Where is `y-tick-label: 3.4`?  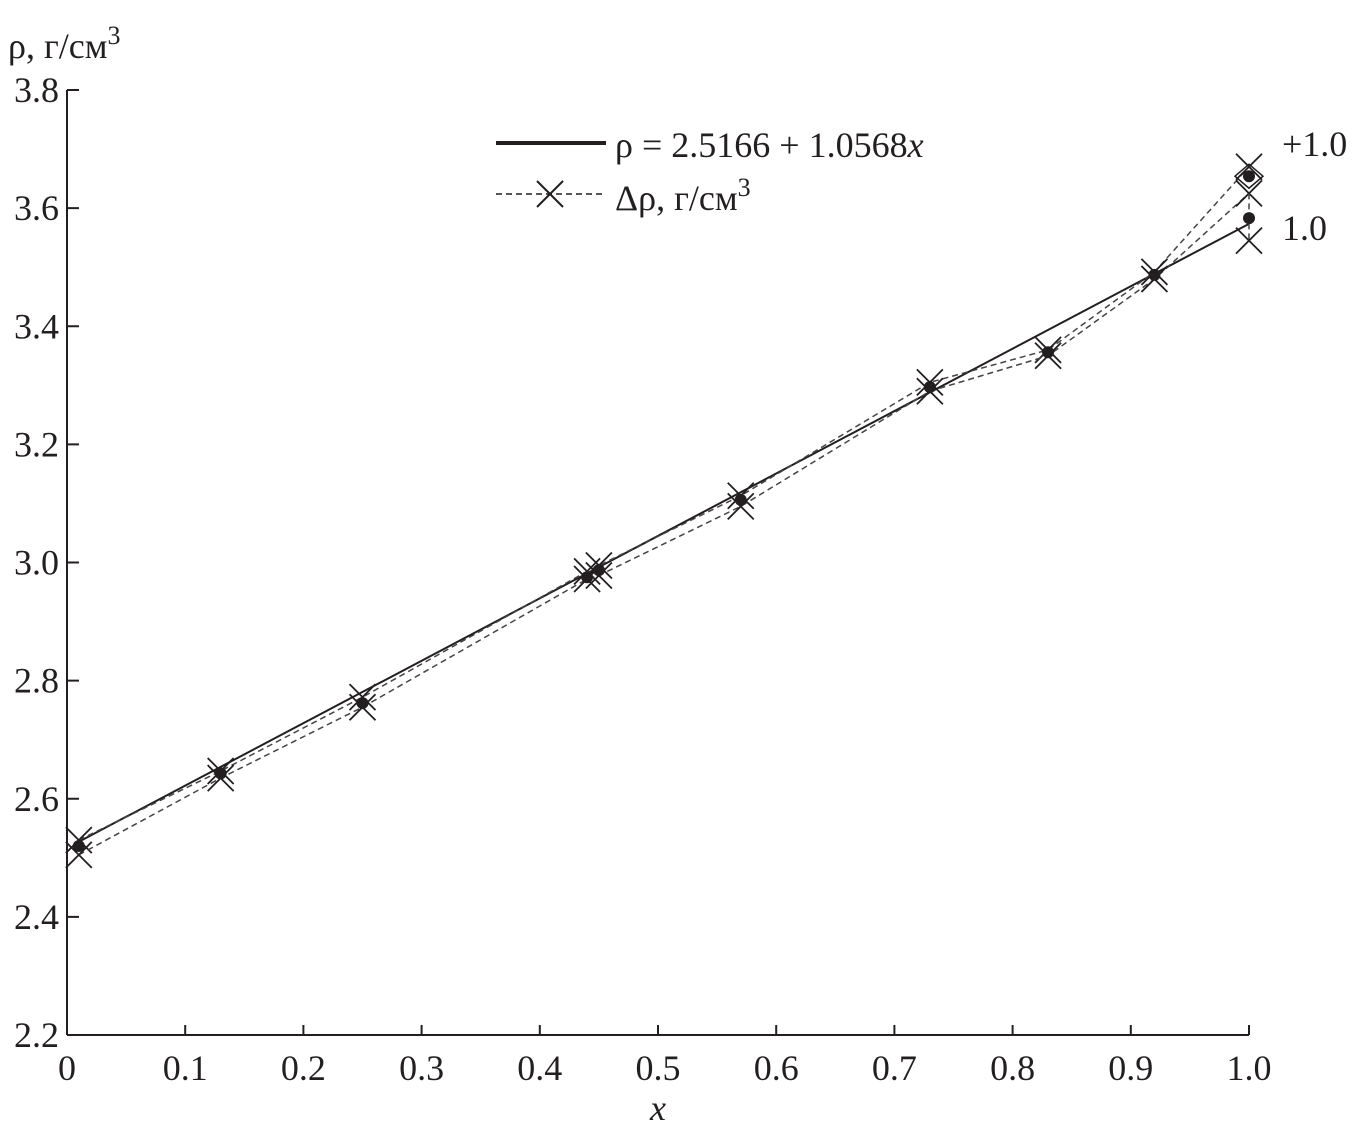
y-tick-label: 3.4 is located at coordinates (36, 326).